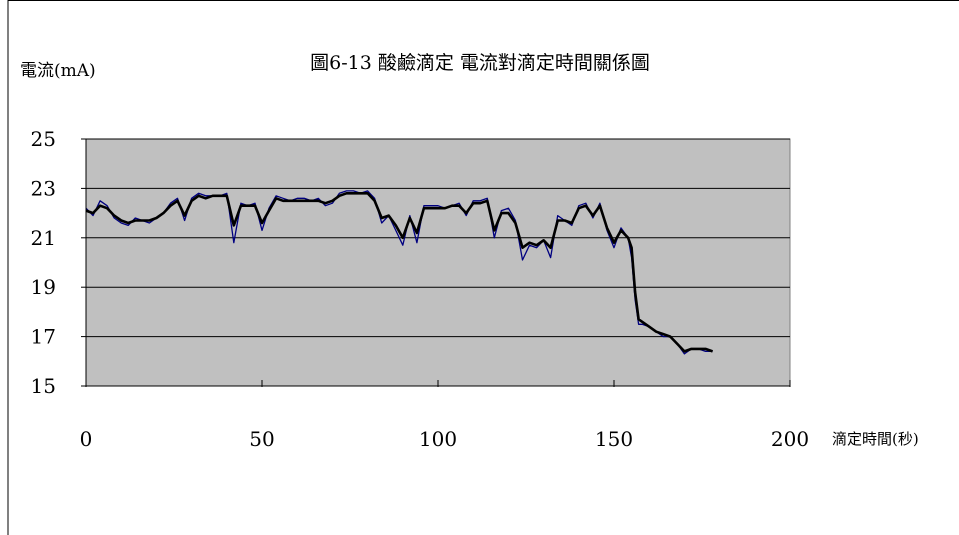 The height and width of the screenshot is (535, 959). I want to click on y-axis-label: 電流(mA), so click(58, 71).